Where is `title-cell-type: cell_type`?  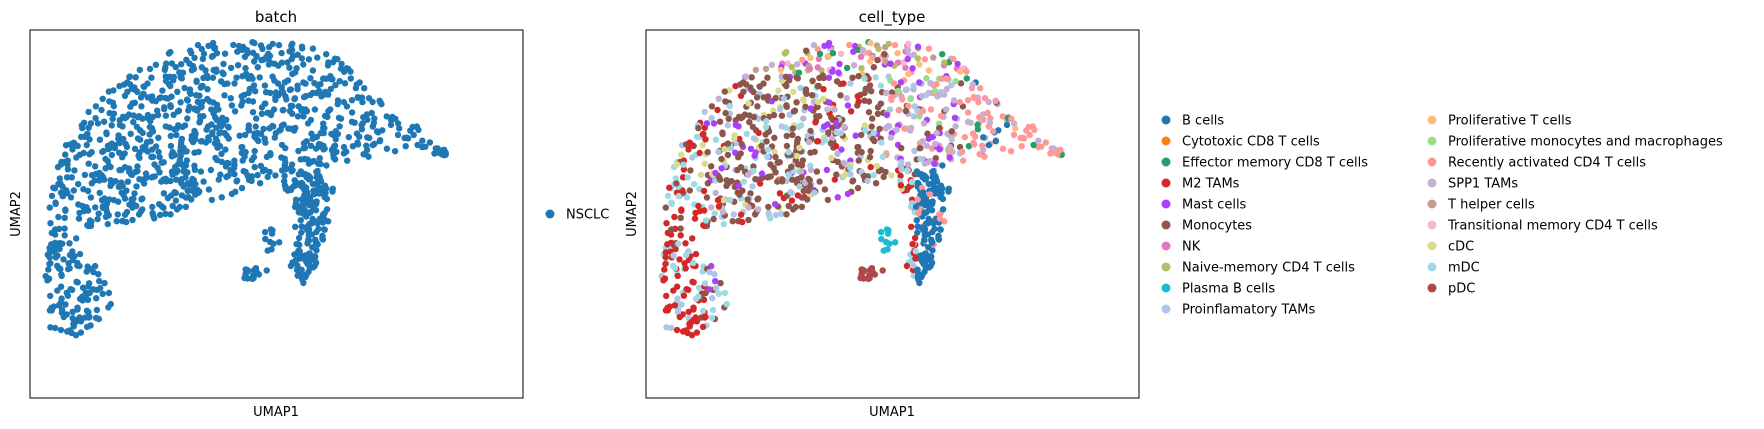 title-cell-type: cell_type is located at coordinates (892, 17).